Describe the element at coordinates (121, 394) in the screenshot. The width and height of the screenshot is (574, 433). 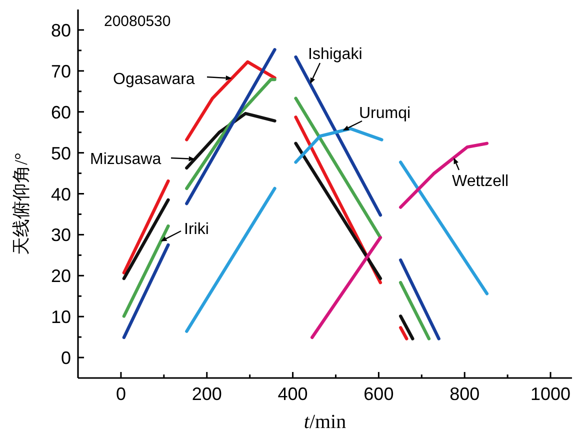
I see `x-tick-label: 0` at that location.